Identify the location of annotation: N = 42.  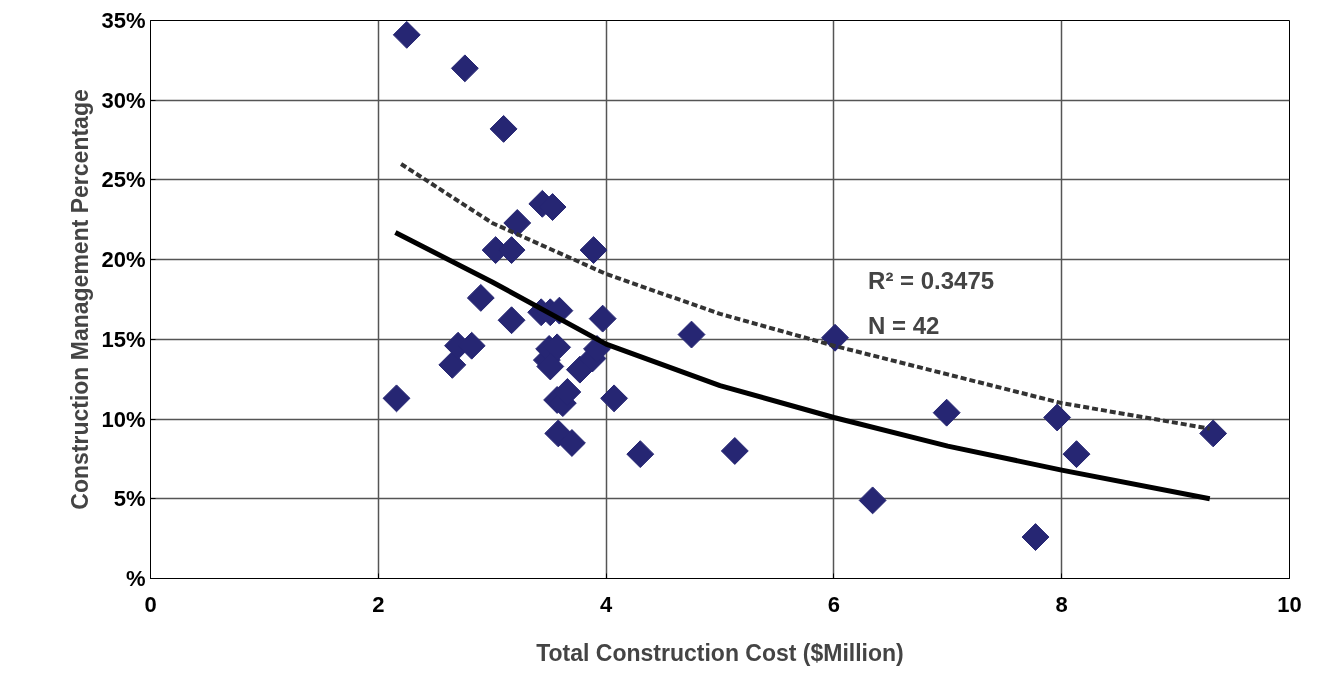
(904, 325).